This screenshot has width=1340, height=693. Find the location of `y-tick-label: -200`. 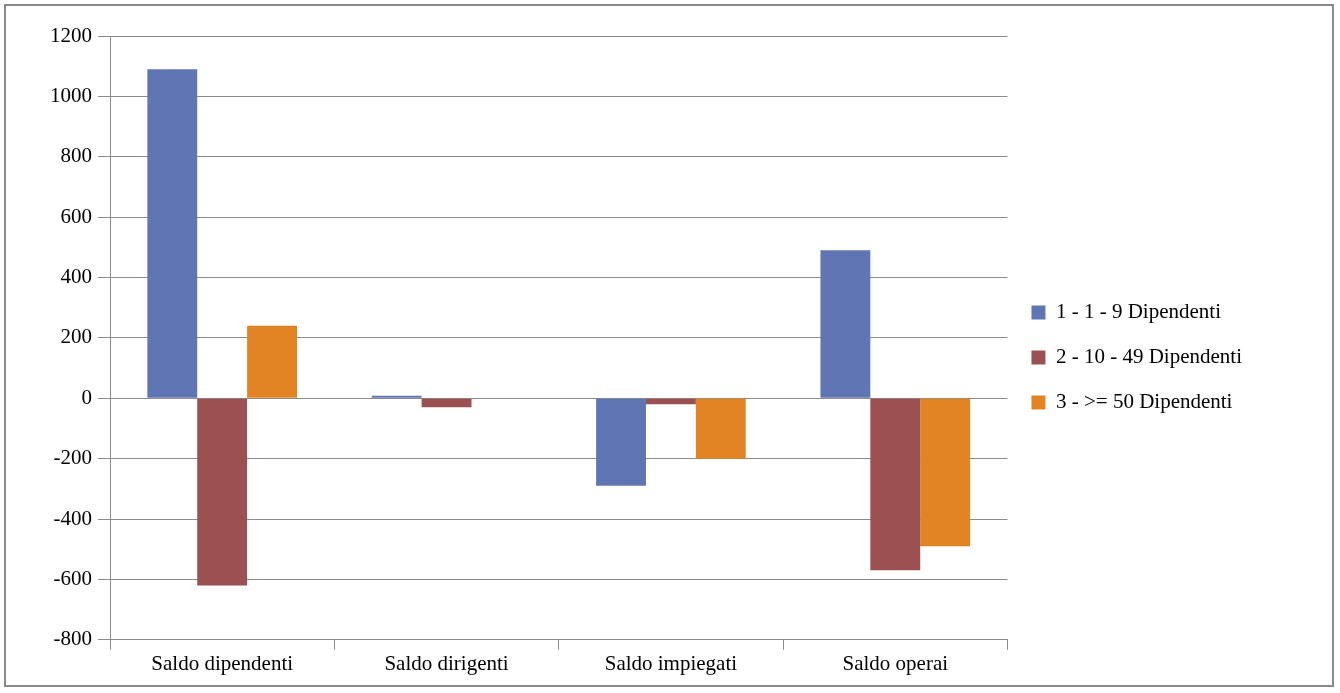

y-tick-label: -200 is located at coordinates (72, 457).